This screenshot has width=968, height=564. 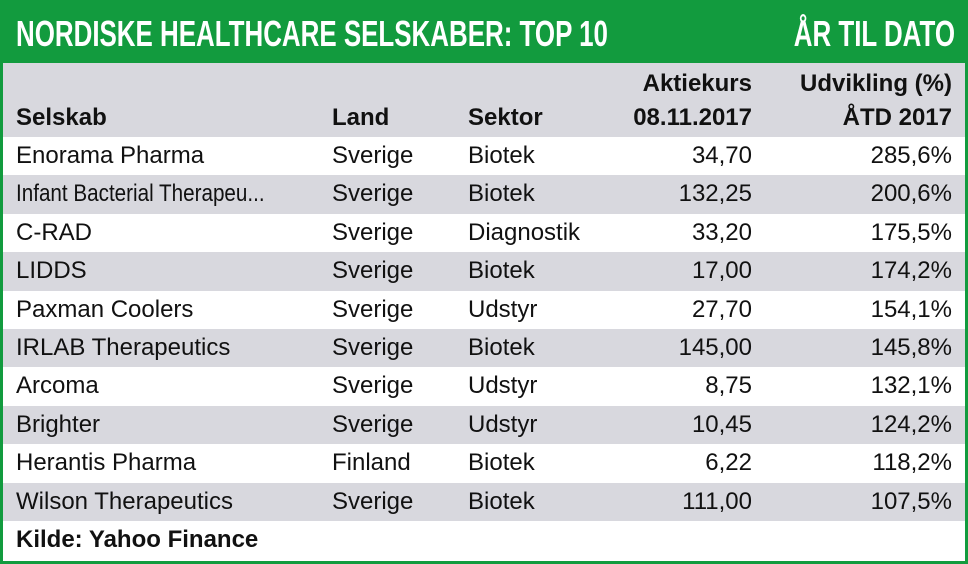 What do you see at coordinates (721, 232) in the screenshot?
I see `cell: 33,20` at bounding box center [721, 232].